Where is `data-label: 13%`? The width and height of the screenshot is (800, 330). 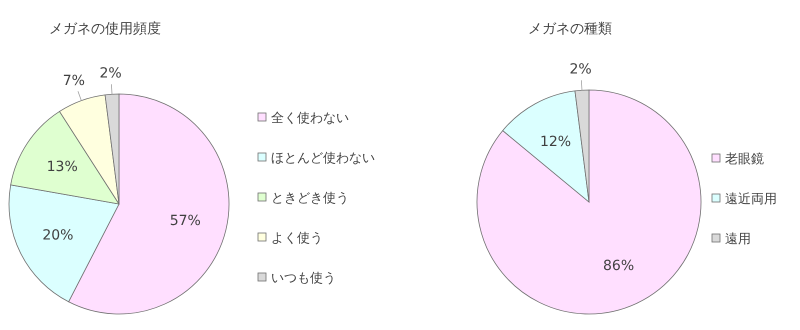 data-label: 13% is located at coordinates (62, 167).